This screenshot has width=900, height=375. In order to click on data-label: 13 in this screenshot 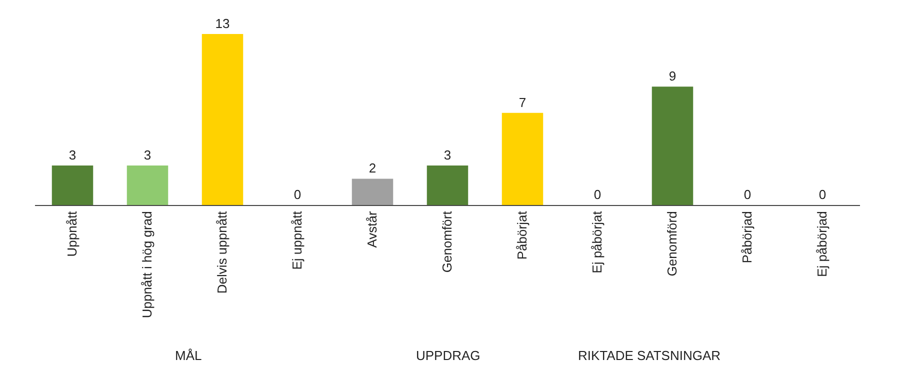, I will do `click(222, 23)`.